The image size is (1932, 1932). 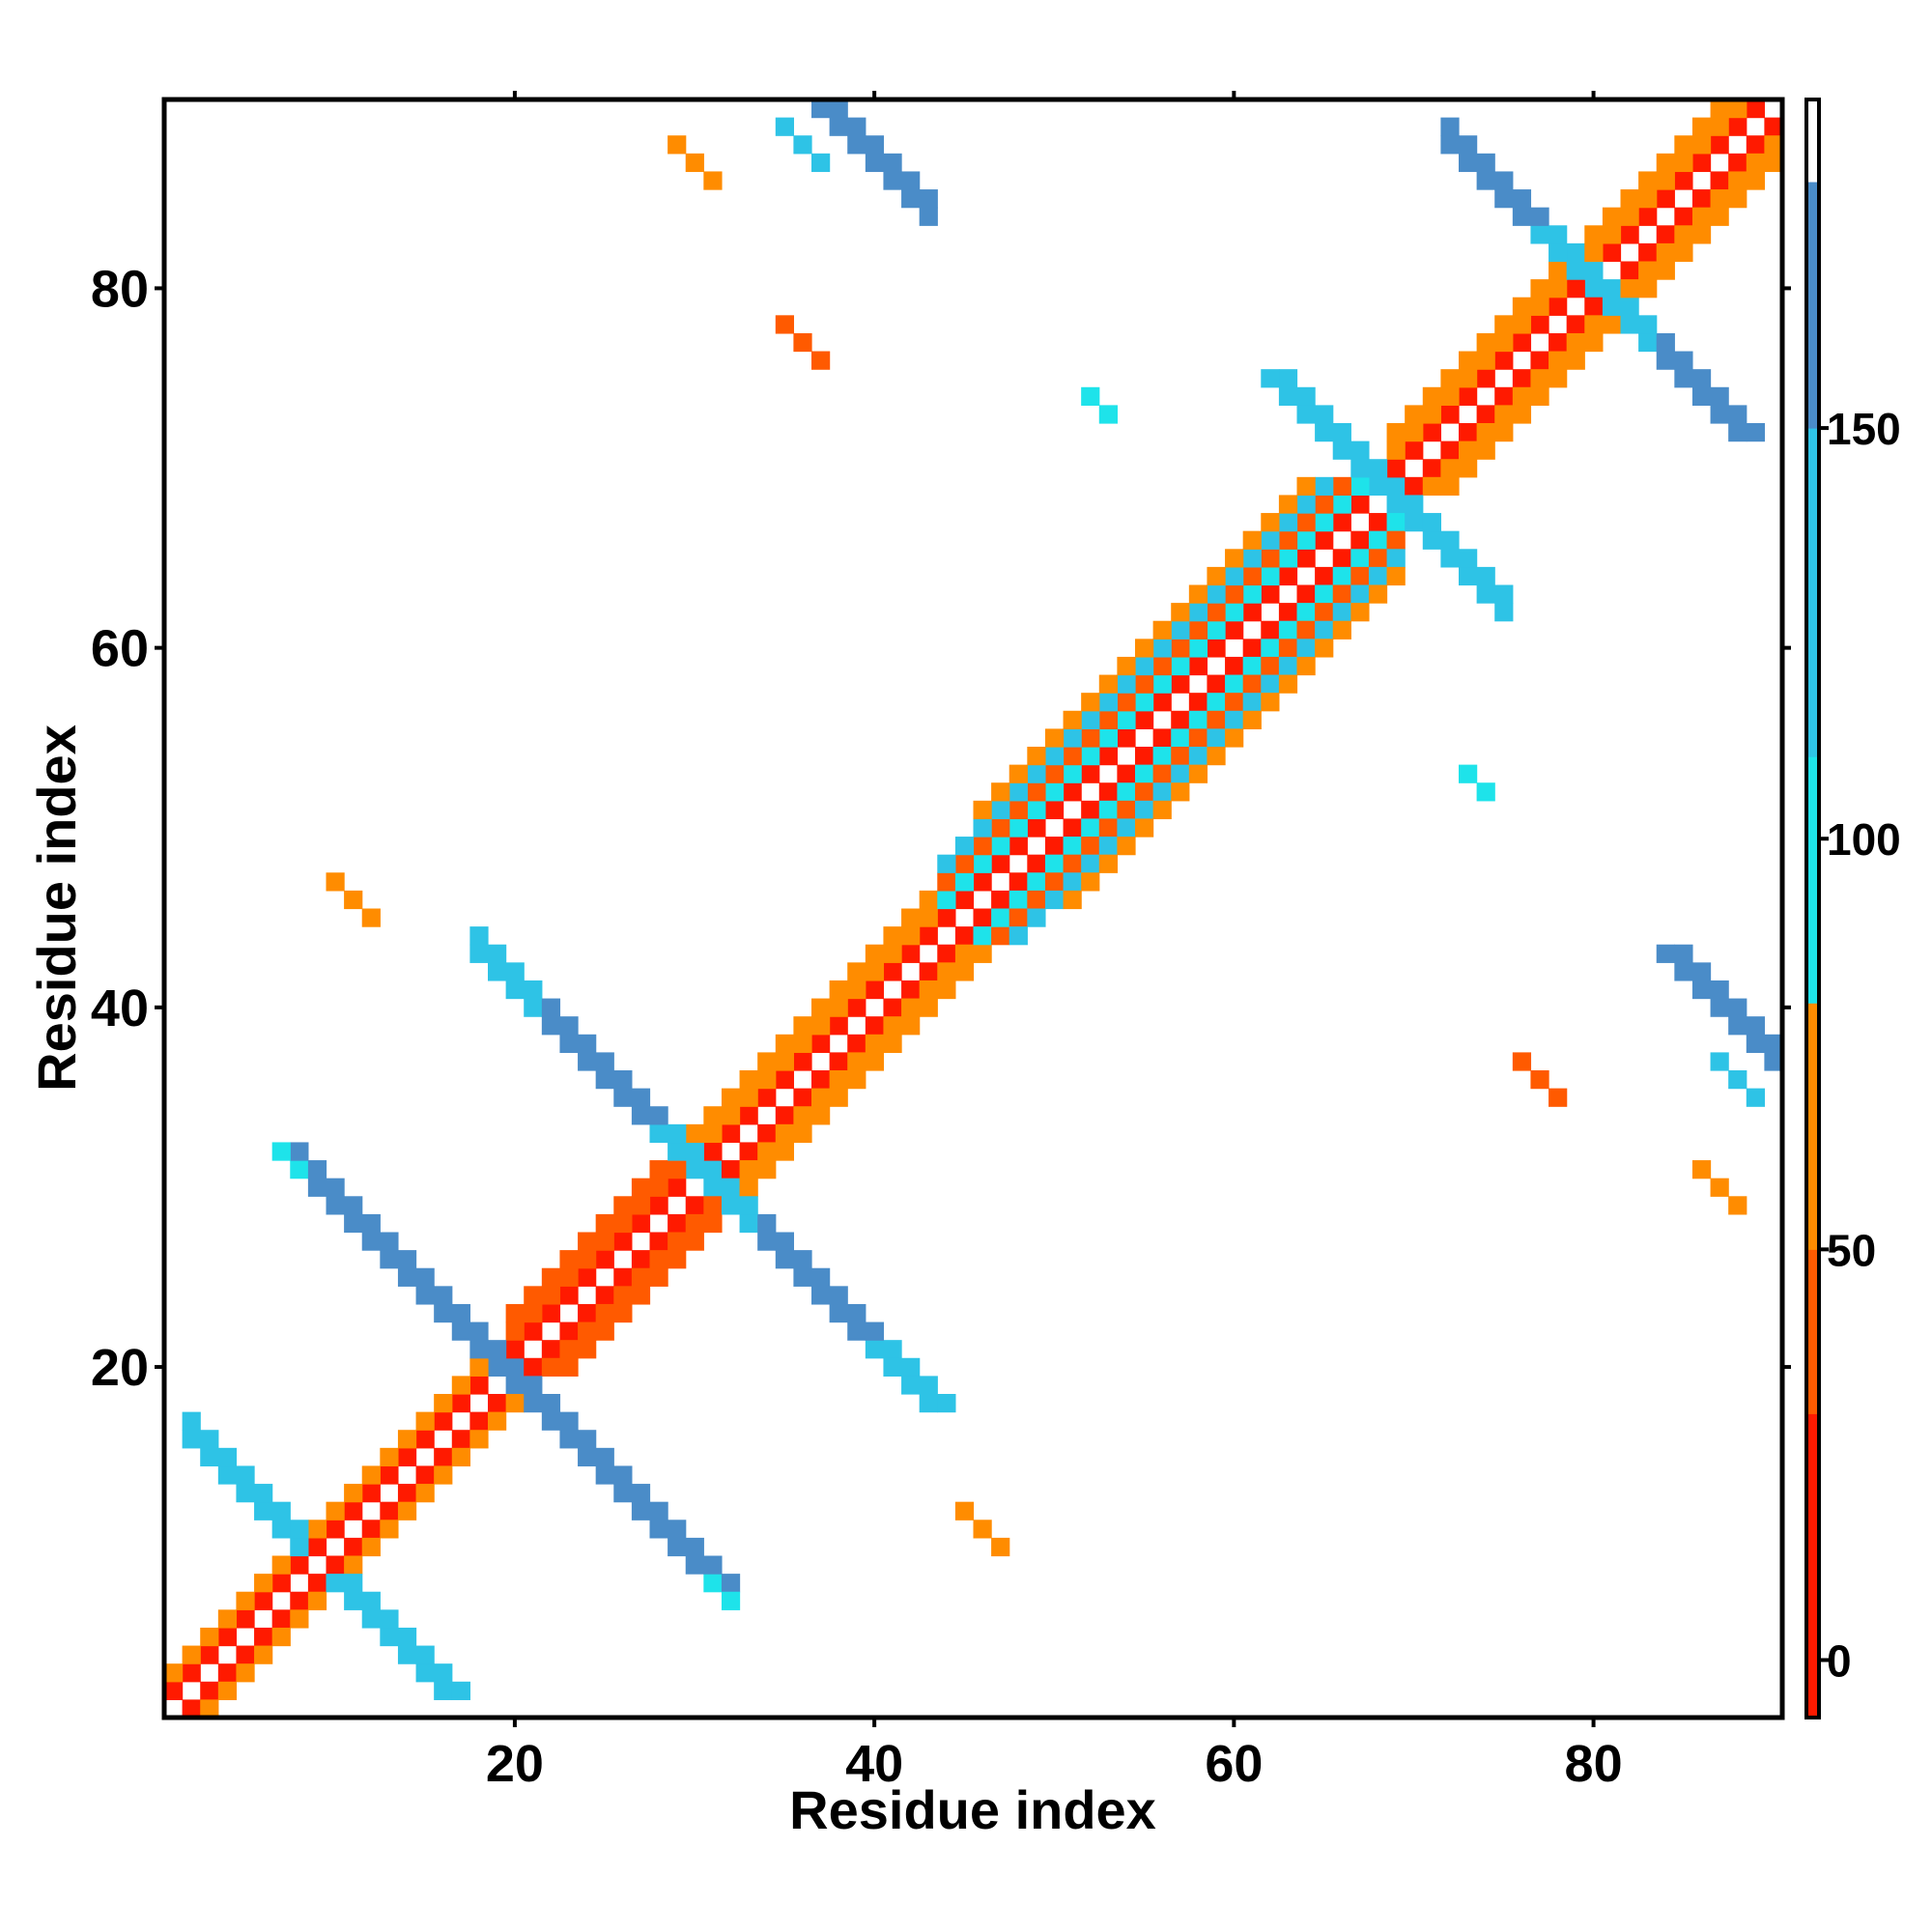 I want to click on x-tick-label: 20, so click(x=515, y=1764).